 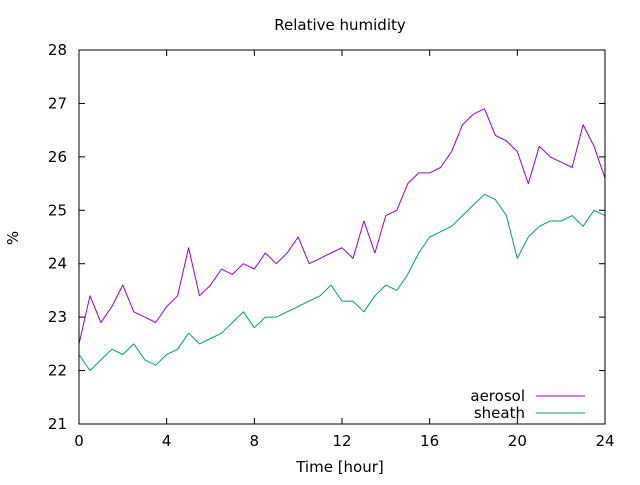 What do you see at coordinates (57, 50) in the screenshot?
I see `y-tick-label: 28` at bounding box center [57, 50].